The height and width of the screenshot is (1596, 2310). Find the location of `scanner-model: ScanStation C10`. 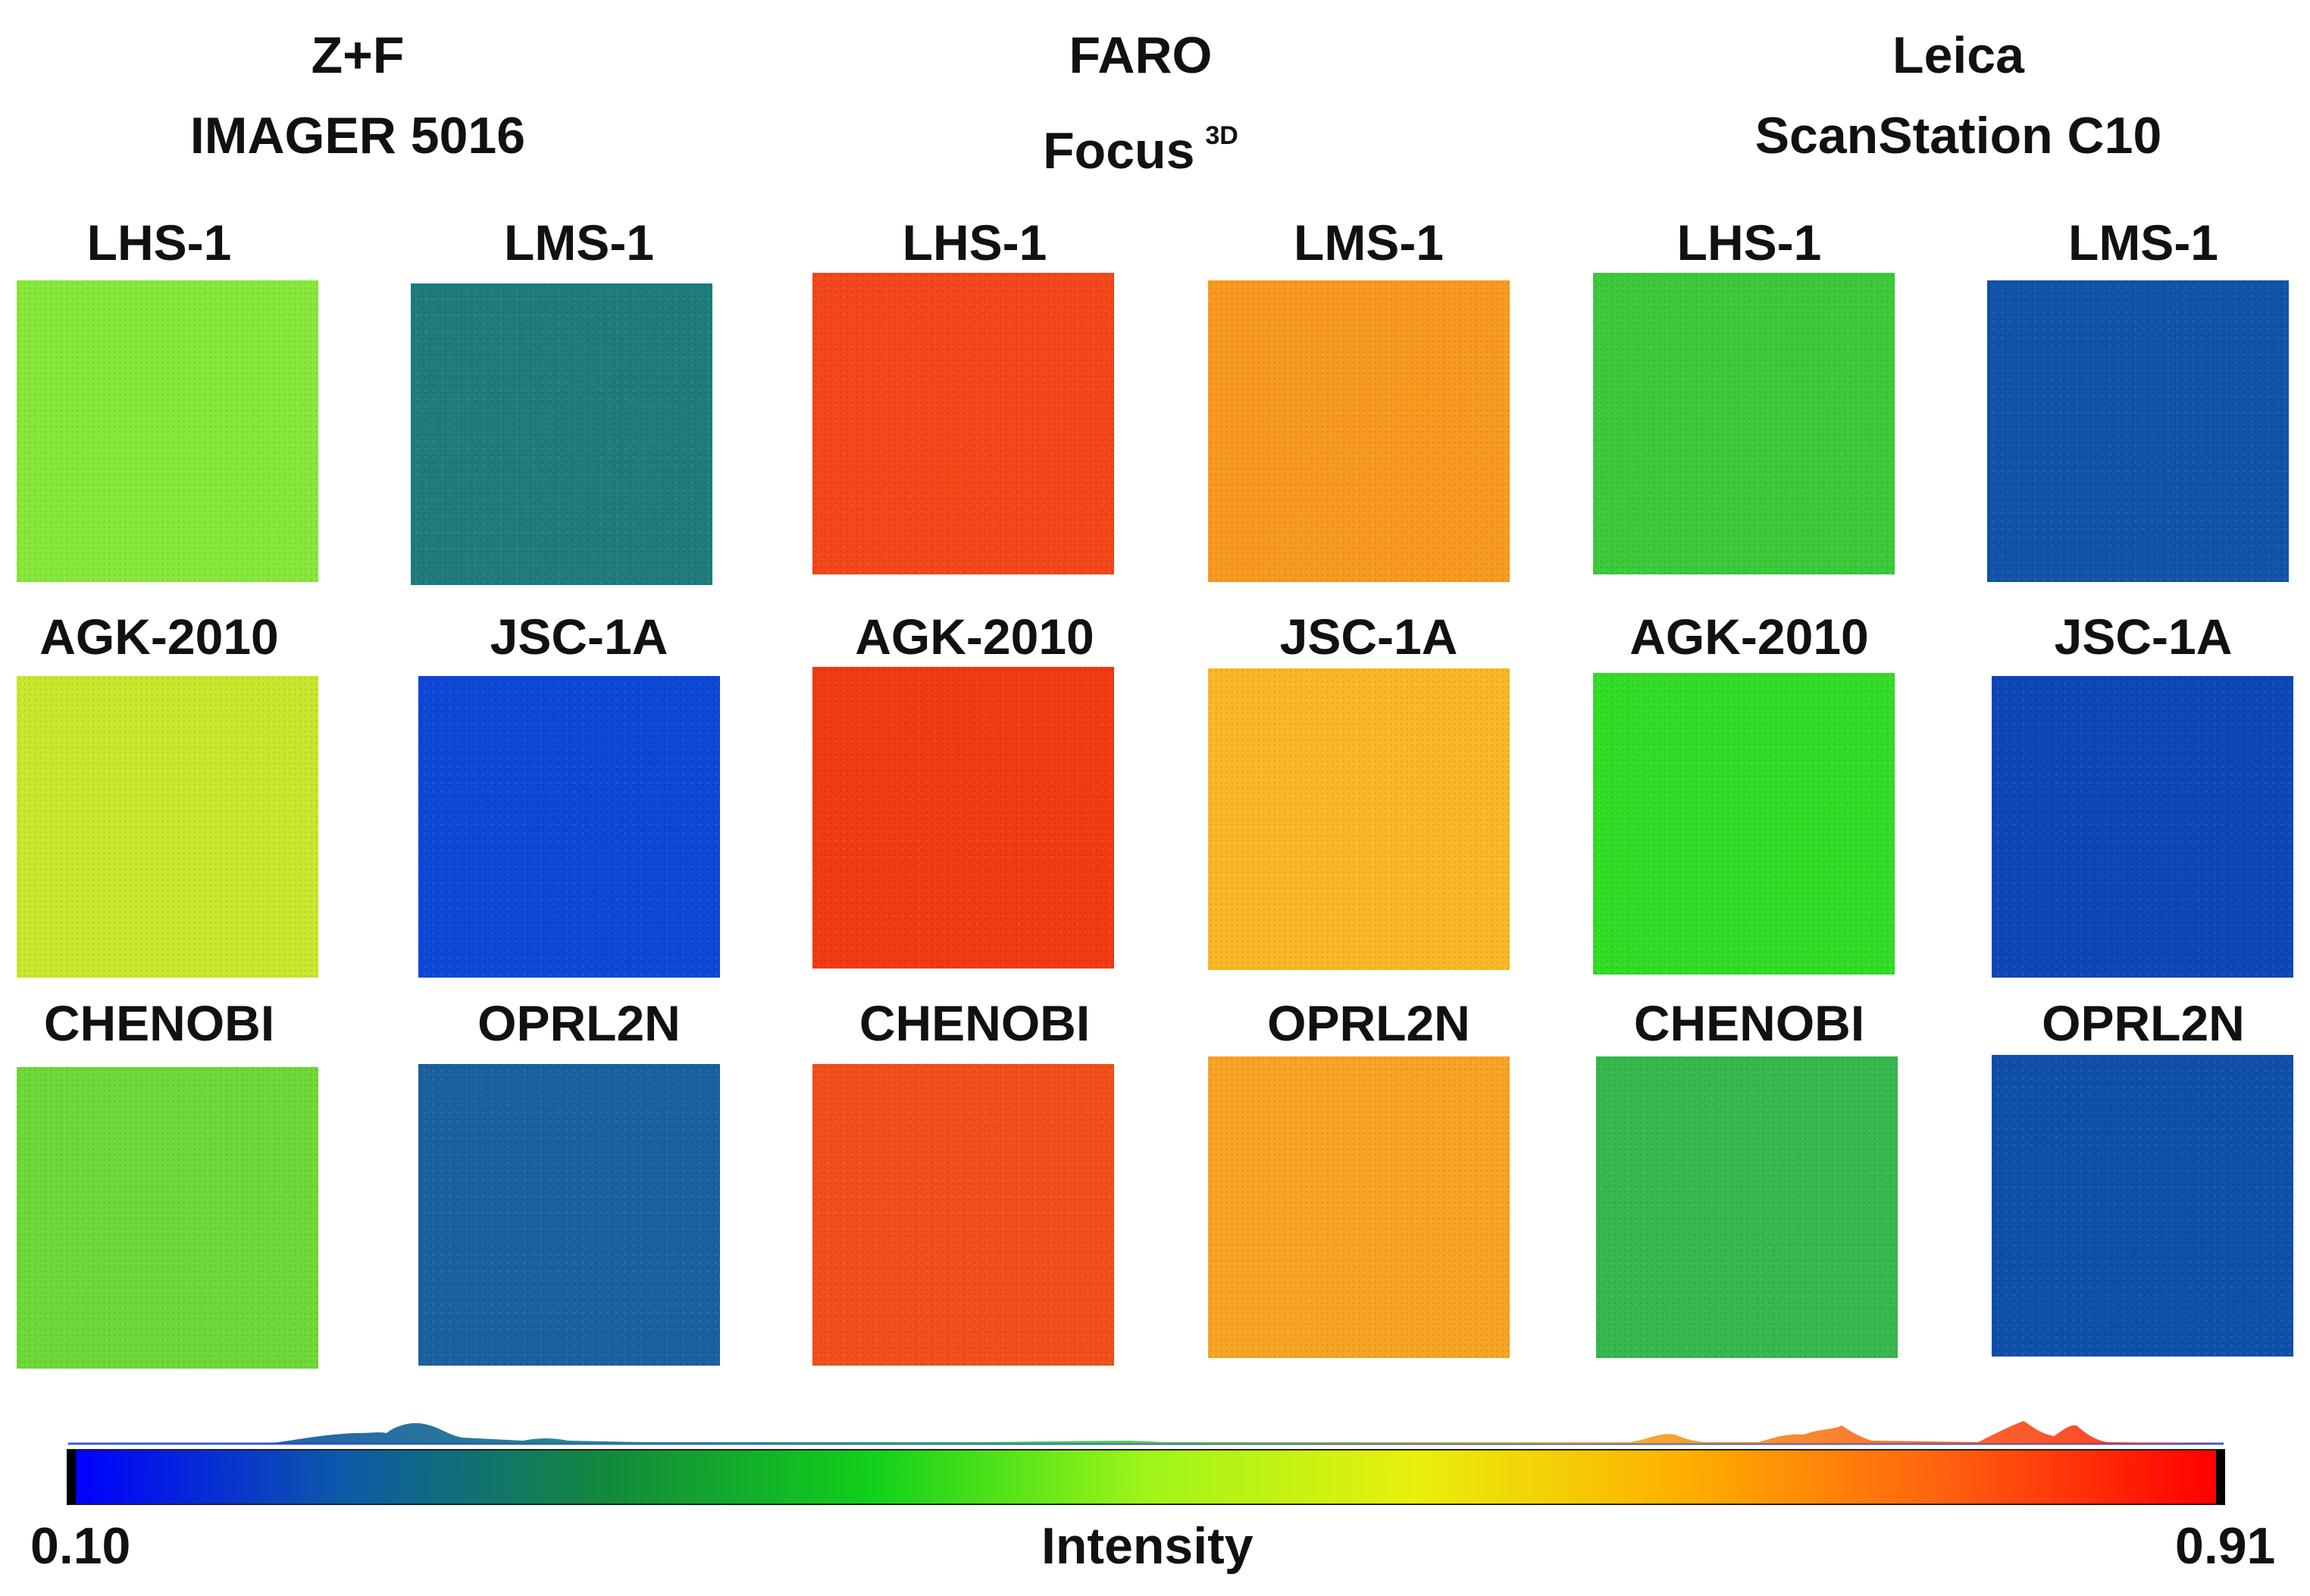

scanner-model: ScanStation C10 is located at coordinates (1958, 135).